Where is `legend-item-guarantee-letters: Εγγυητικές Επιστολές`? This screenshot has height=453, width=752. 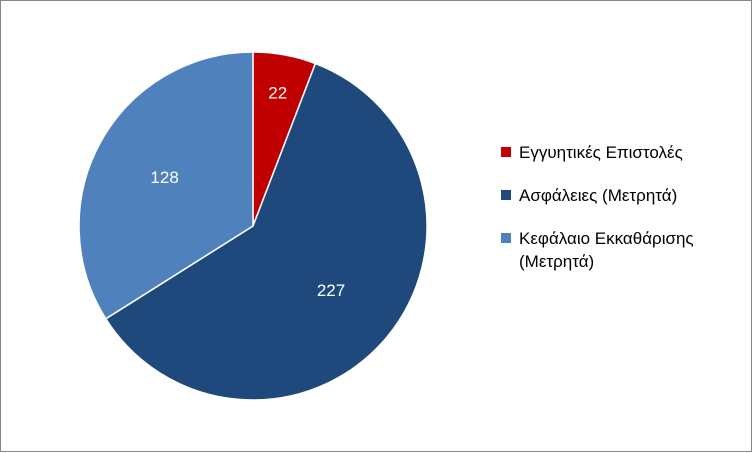 legend-item-guarantee-letters: Εγγυητικές Επιστολές is located at coordinates (626, 152).